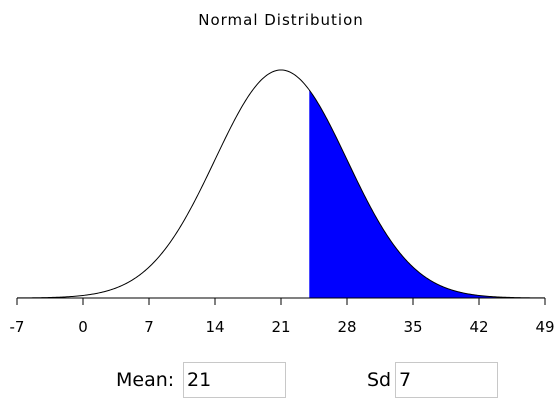 The width and height of the screenshot is (558, 403). What do you see at coordinates (83, 327) in the screenshot?
I see `x-tick-label: 0` at bounding box center [83, 327].